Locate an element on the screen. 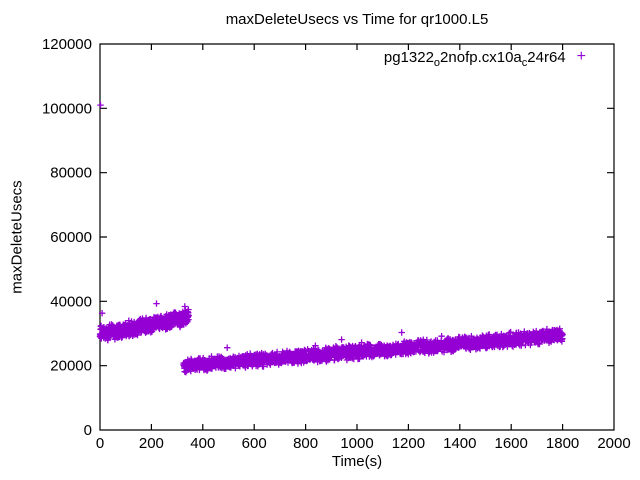 This screenshot has width=640, height=480. plus-marker-icon: + is located at coordinates (581, 56).